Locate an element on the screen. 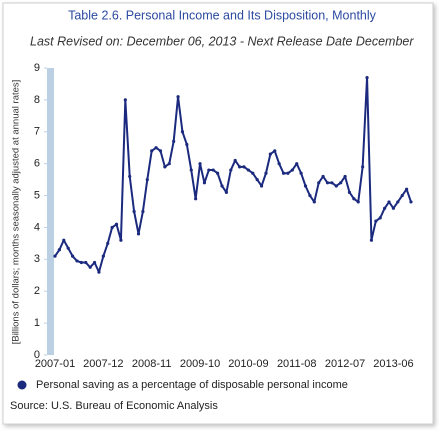  y-axis-band is located at coordinates (50, 211).